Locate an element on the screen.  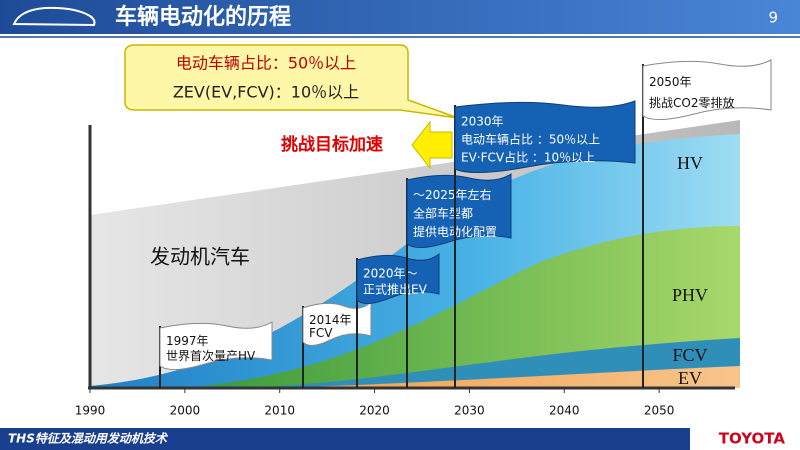
phv-label: PHV is located at coordinates (690, 295).